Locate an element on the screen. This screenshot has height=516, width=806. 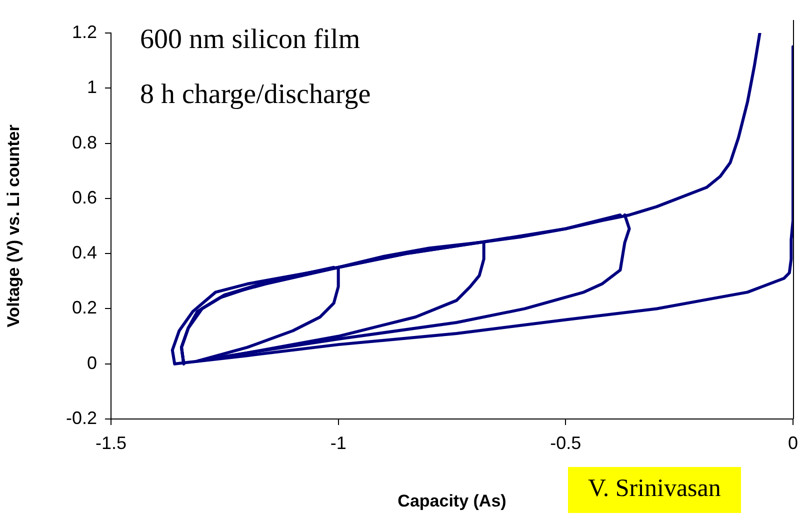
annotation: 600 nm silicon film is located at coordinates (250, 40).